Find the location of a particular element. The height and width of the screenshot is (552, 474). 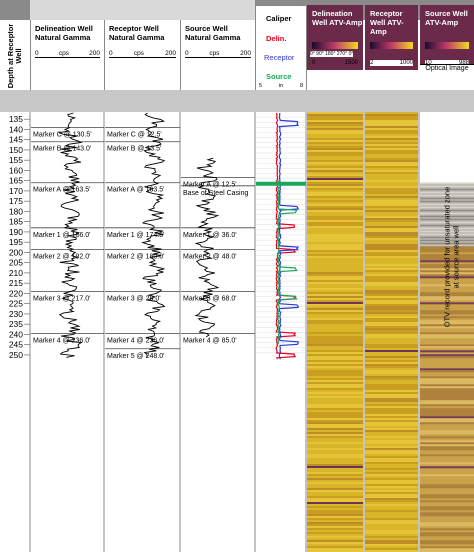

receptor-marker-label: Marker 1 @ 174.5' is located at coordinates (135, 235).